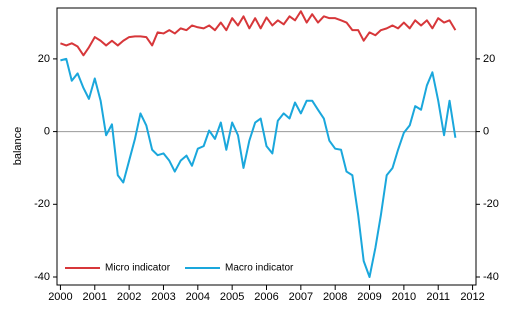 The width and height of the screenshot is (511, 314). I want to click on x-tick-label: 2004, so click(198, 297).